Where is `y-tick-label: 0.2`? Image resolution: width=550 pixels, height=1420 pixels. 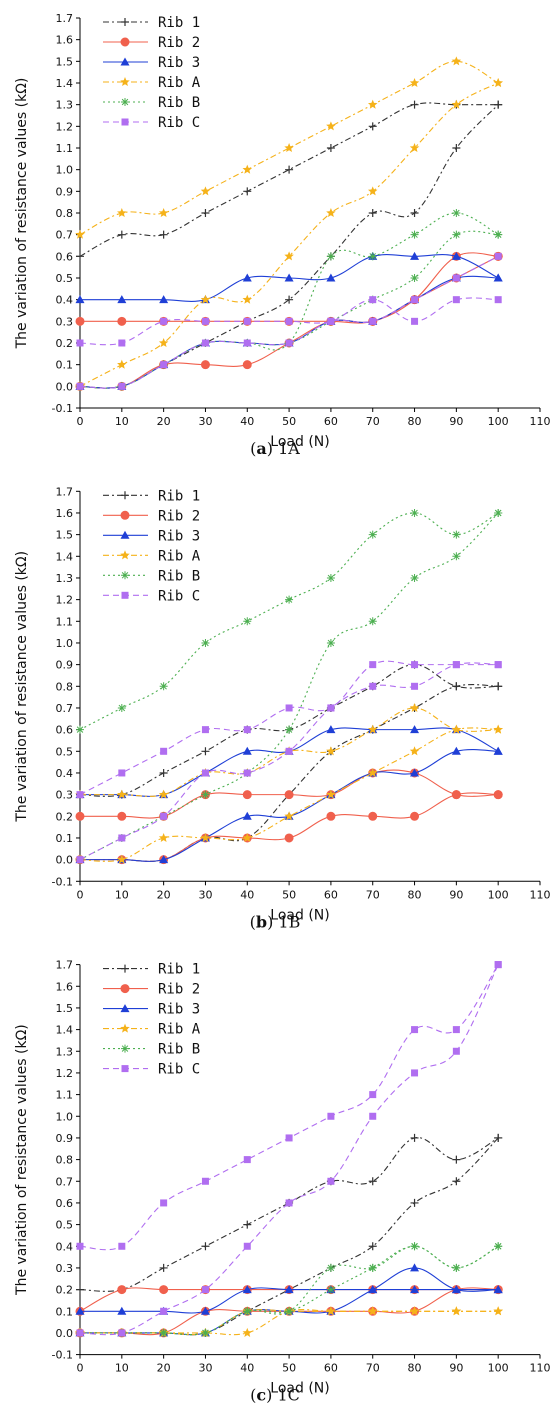
y-tick-label: 0.2 is located at coordinates (65, 1290).